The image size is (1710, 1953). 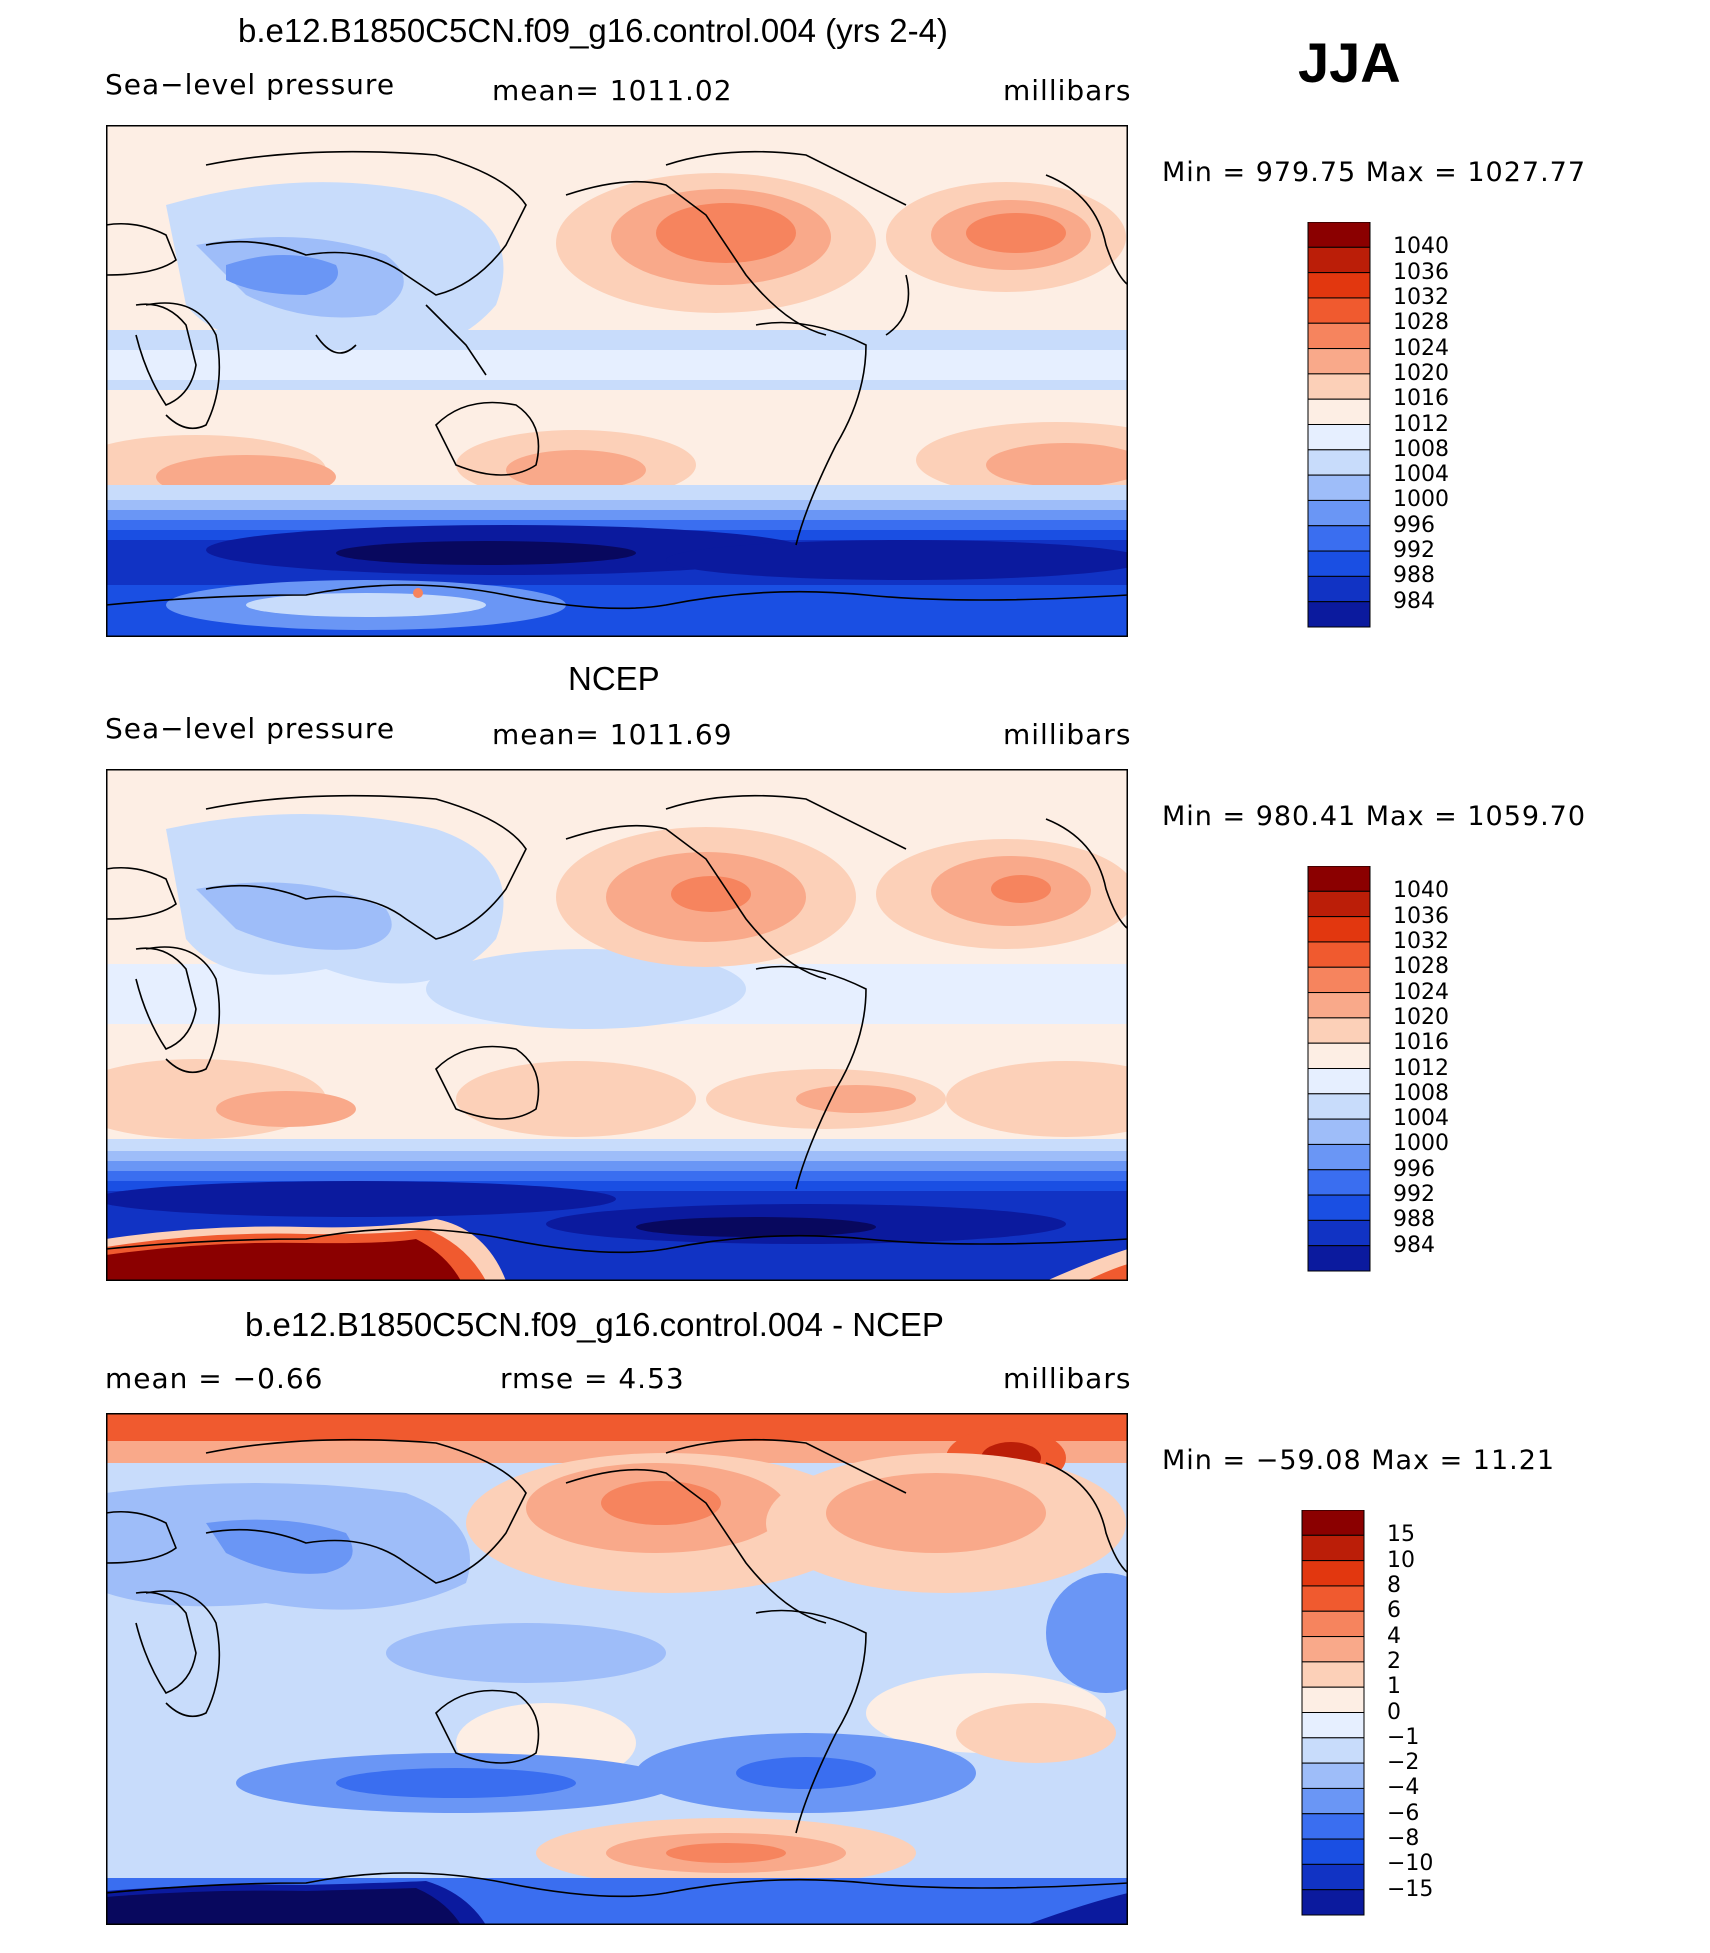 I want to click on colorbar-tick-label: −10, so click(x=1410, y=1864).